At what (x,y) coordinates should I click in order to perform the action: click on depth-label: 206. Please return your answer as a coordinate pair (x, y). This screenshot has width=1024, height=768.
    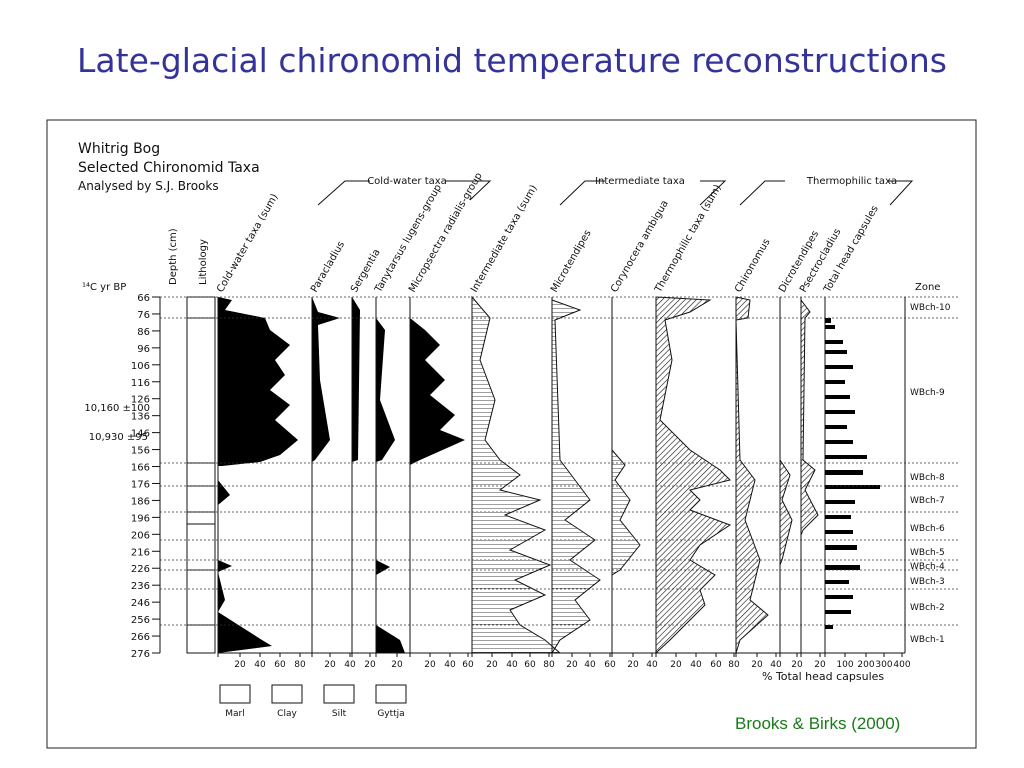
    Looking at the image, I should click on (140, 535).